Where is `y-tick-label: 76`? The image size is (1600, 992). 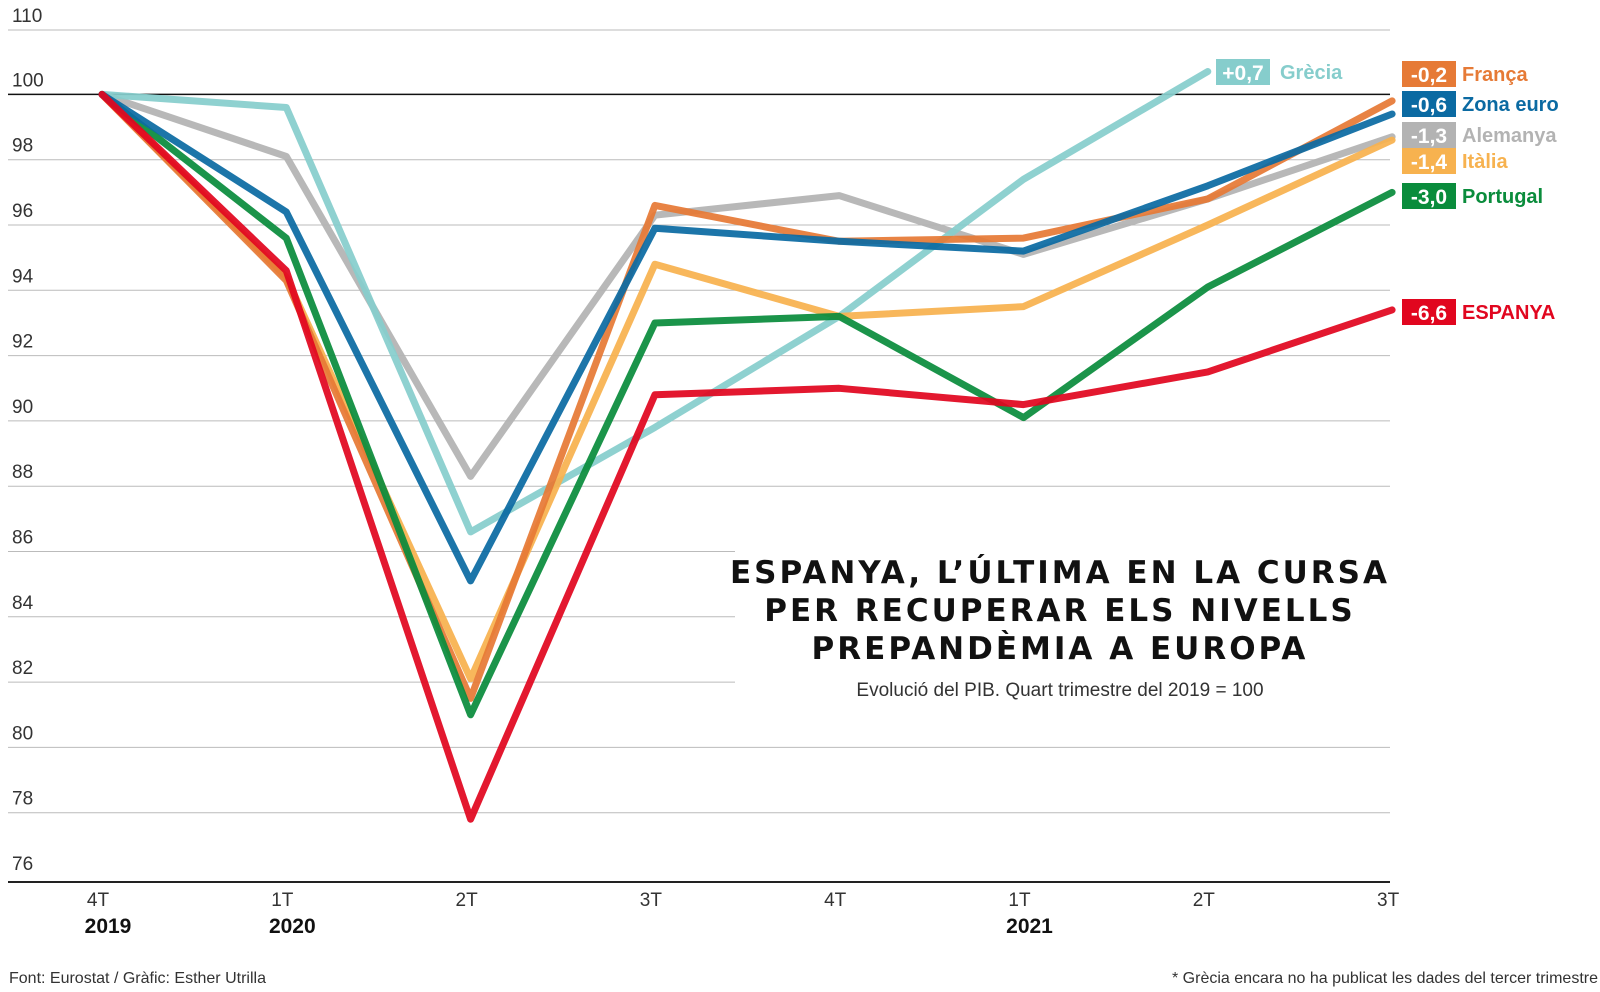 y-tick-label: 76 is located at coordinates (22, 864).